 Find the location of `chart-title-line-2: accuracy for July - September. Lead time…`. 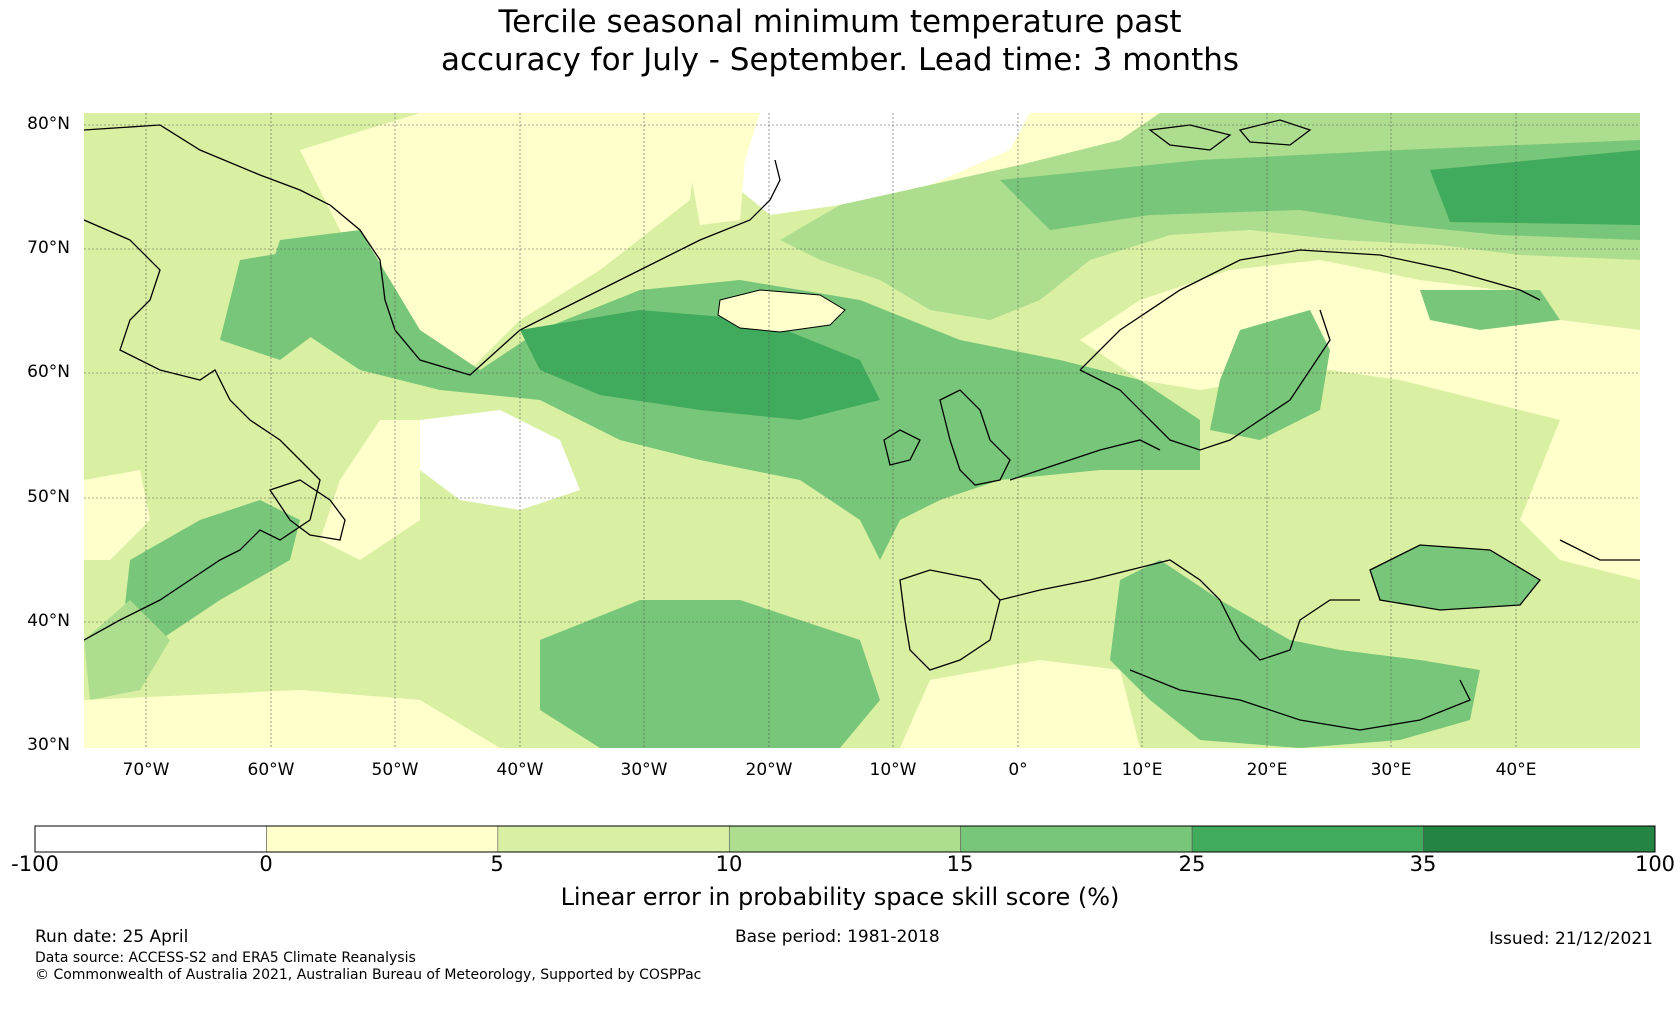

chart-title-line-2: accuracy for July - September. Lead time… is located at coordinates (840, 60).